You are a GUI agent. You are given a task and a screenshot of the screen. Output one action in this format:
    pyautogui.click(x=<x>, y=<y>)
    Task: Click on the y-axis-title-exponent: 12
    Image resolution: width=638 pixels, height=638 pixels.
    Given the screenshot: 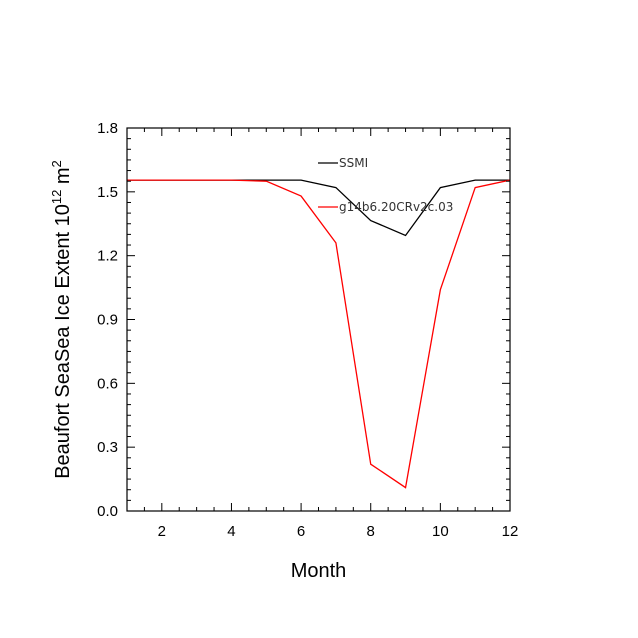 What is the action you would take?
    pyautogui.click(x=56, y=197)
    